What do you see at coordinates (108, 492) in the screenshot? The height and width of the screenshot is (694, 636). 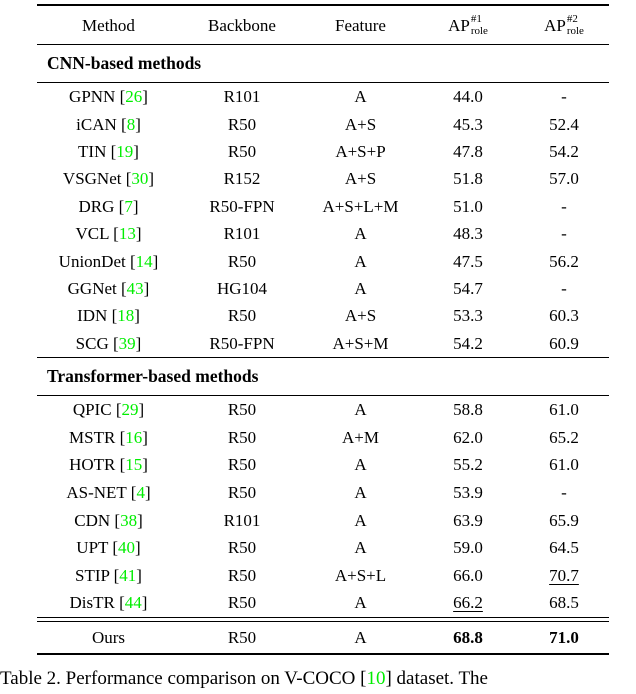 I see `method-cell: AS-NET [4]` at bounding box center [108, 492].